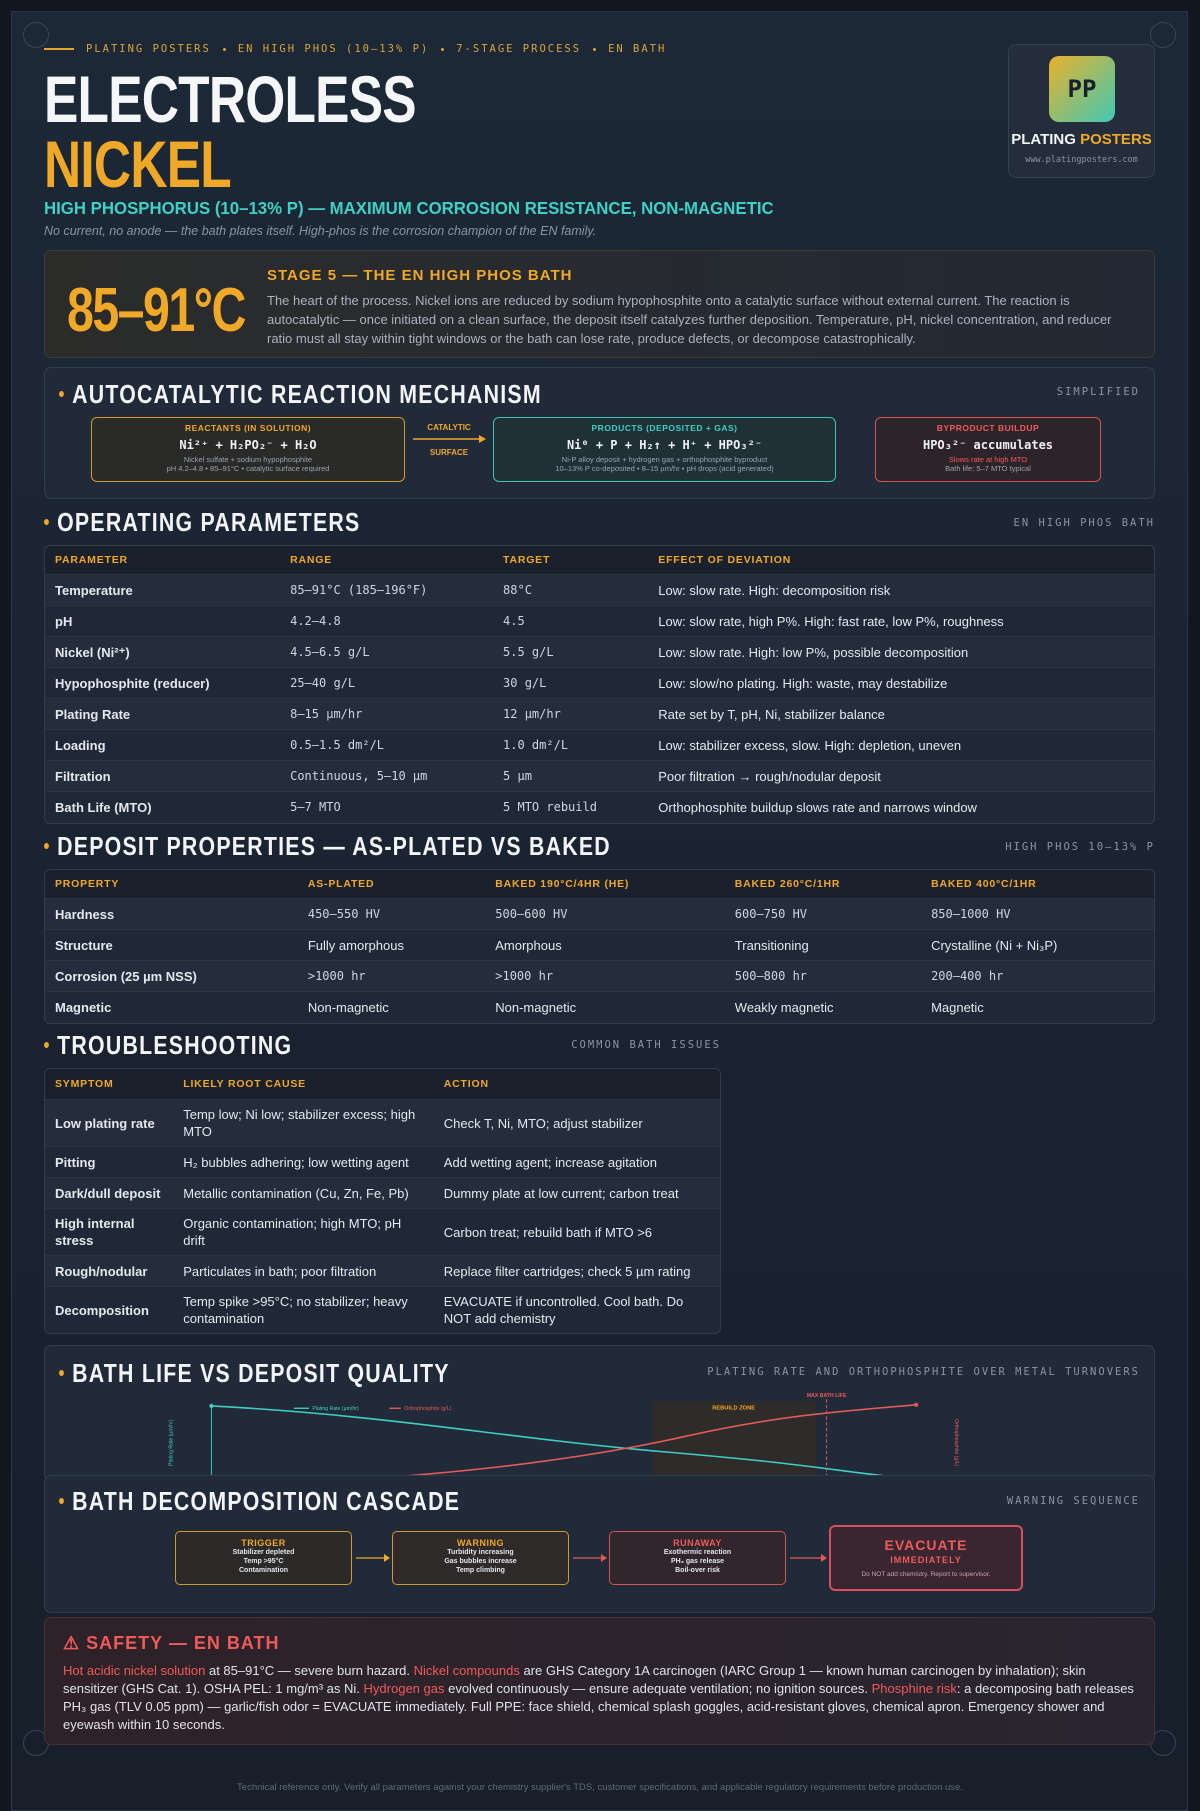 The width and height of the screenshot is (1200, 1811). I want to click on note: Slows rate at high MTO, so click(988, 459).